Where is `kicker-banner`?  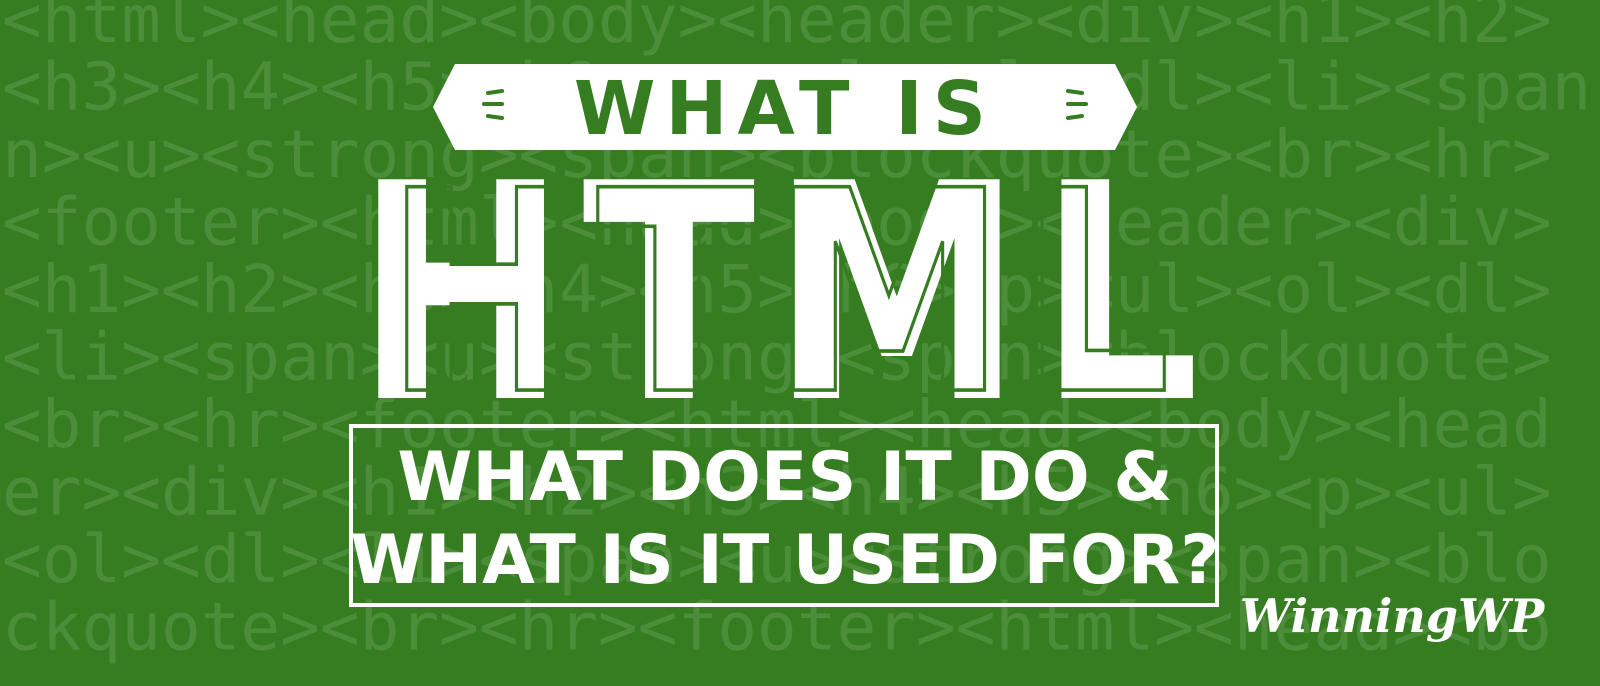 kicker-banner is located at coordinates (785, 107).